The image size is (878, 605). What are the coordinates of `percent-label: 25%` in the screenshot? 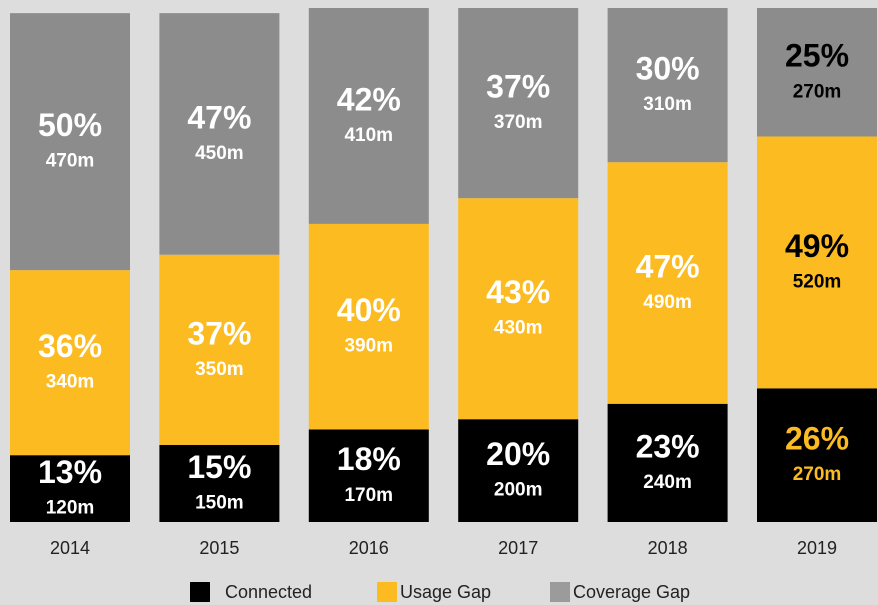 It's located at (817, 56).